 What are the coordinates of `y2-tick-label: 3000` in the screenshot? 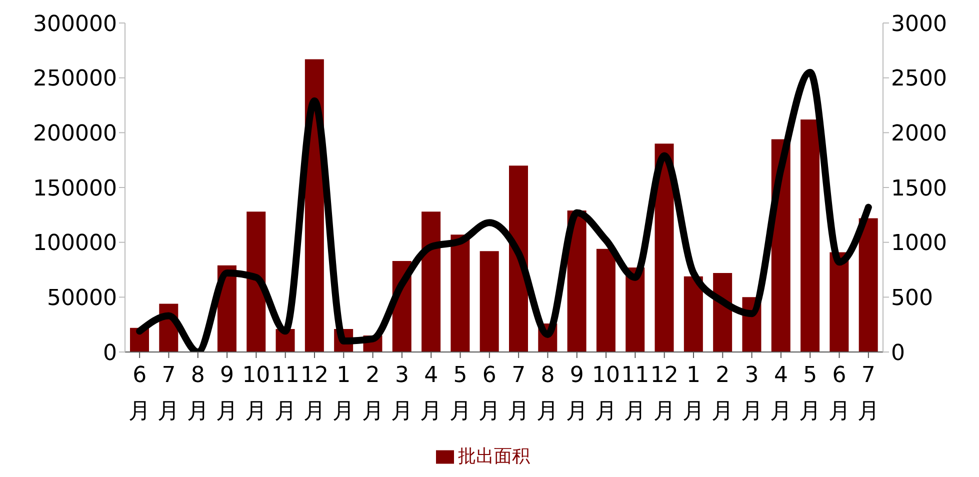 It's located at (919, 24).